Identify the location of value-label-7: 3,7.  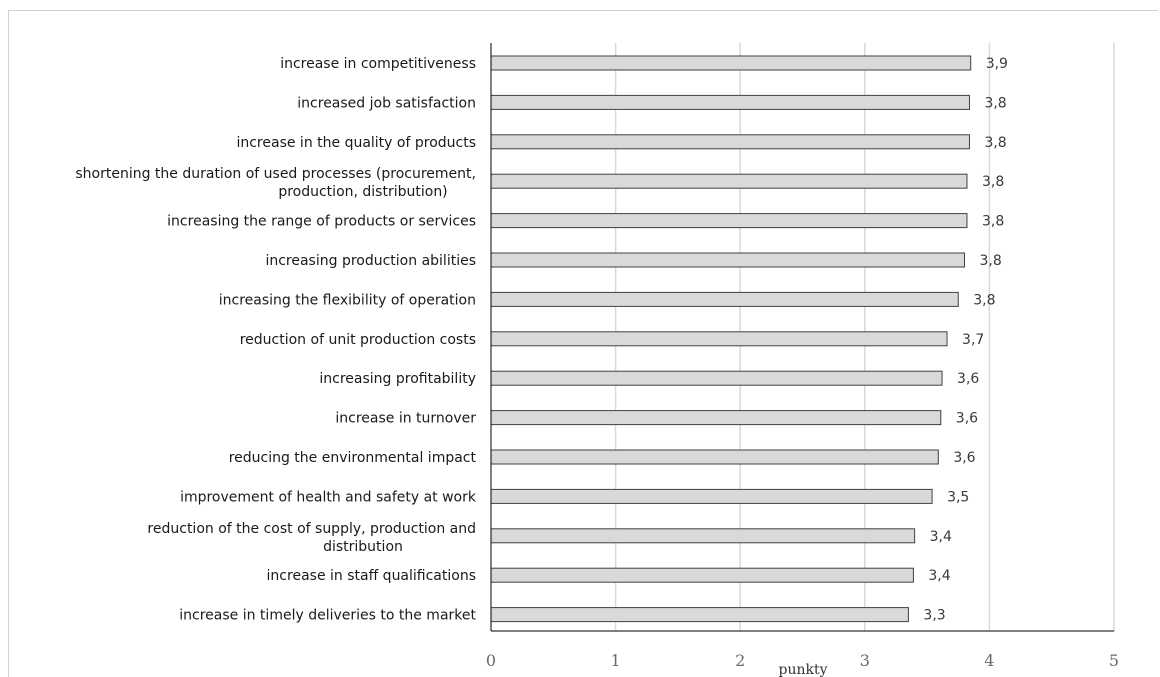
(973, 340).